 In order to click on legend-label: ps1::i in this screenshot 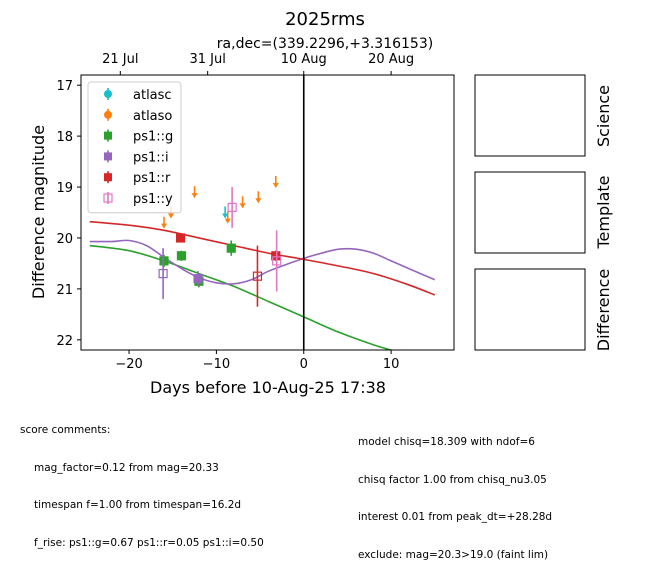, I will do `click(151, 157)`.